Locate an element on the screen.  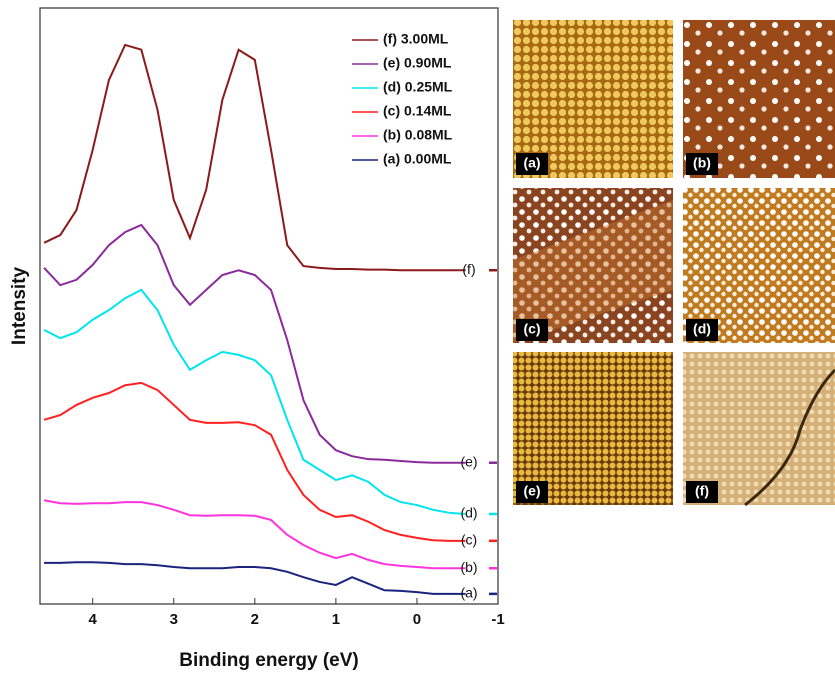
curve-label: (d) is located at coordinates (468, 513).